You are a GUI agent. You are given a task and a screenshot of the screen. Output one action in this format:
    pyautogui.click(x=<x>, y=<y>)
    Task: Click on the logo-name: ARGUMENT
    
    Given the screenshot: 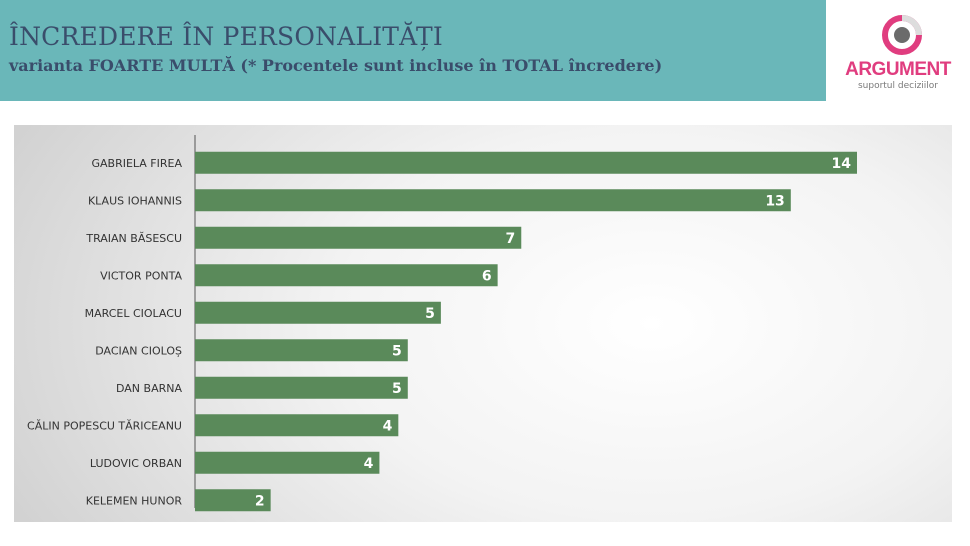 What is the action you would take?
    pyautogui.click(x=898, y=69)
    